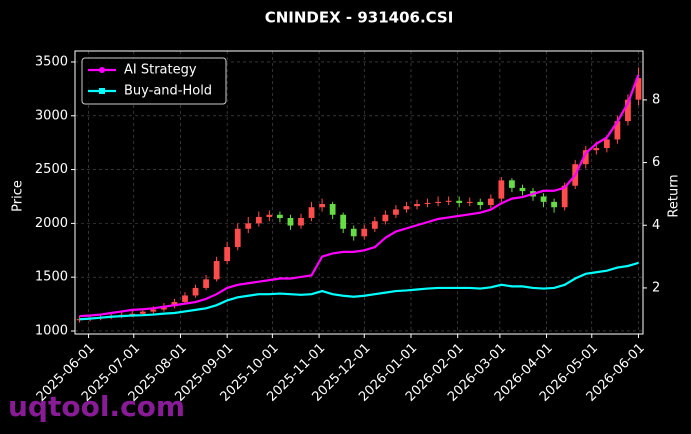  Describe the element at coordinates (96, 406) in the screenshot. I see `watermark: uqtool.com` at that location.